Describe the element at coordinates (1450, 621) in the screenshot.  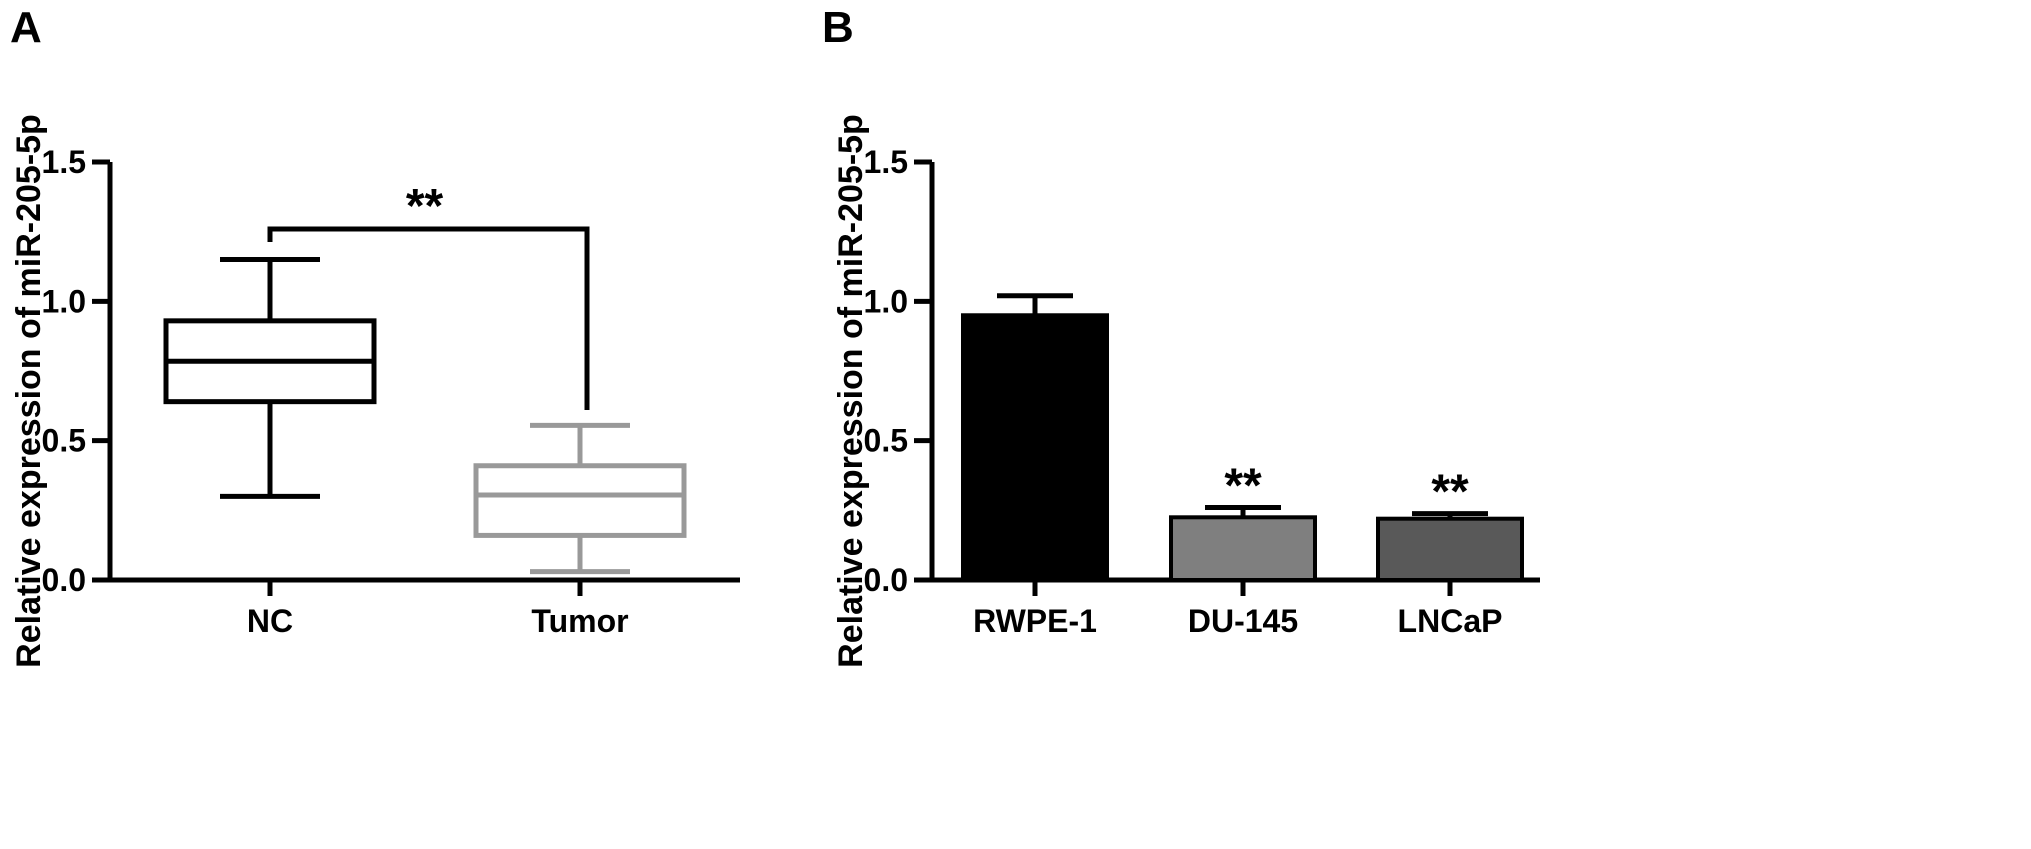
I see `x-tick-label: LNCaP` at that location.